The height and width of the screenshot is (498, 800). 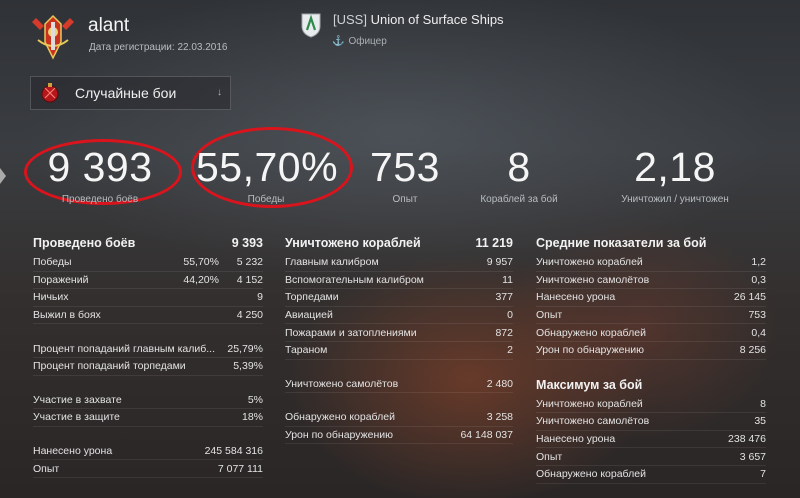 I want to click on stat-value: 9 957, so click(x=499, y=262).